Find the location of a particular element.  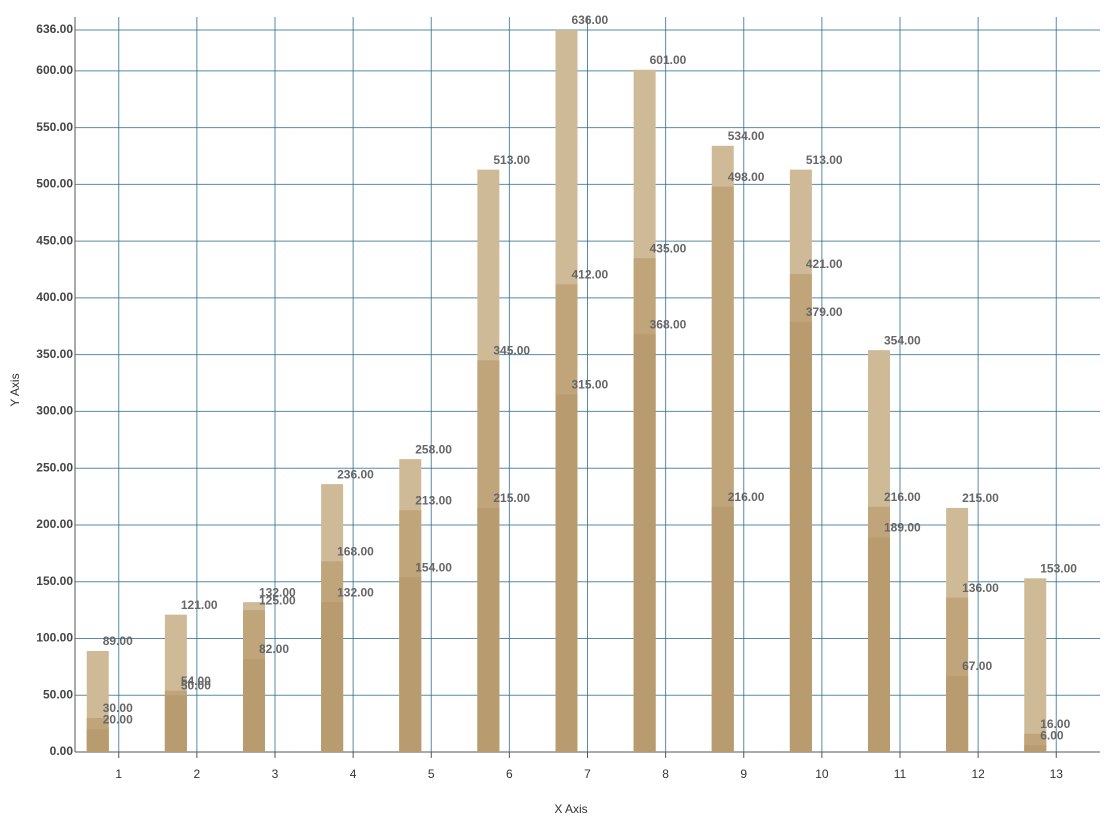

value-label: 67.00 is located at coordinates (977, 666).